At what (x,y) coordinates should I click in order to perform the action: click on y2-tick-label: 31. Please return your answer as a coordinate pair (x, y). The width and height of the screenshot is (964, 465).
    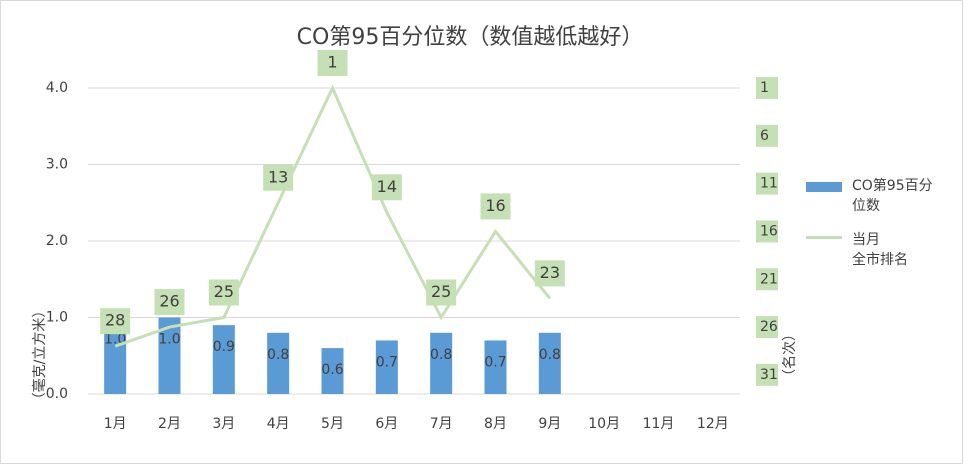
    Looking at the image, I should click on (769, 375).